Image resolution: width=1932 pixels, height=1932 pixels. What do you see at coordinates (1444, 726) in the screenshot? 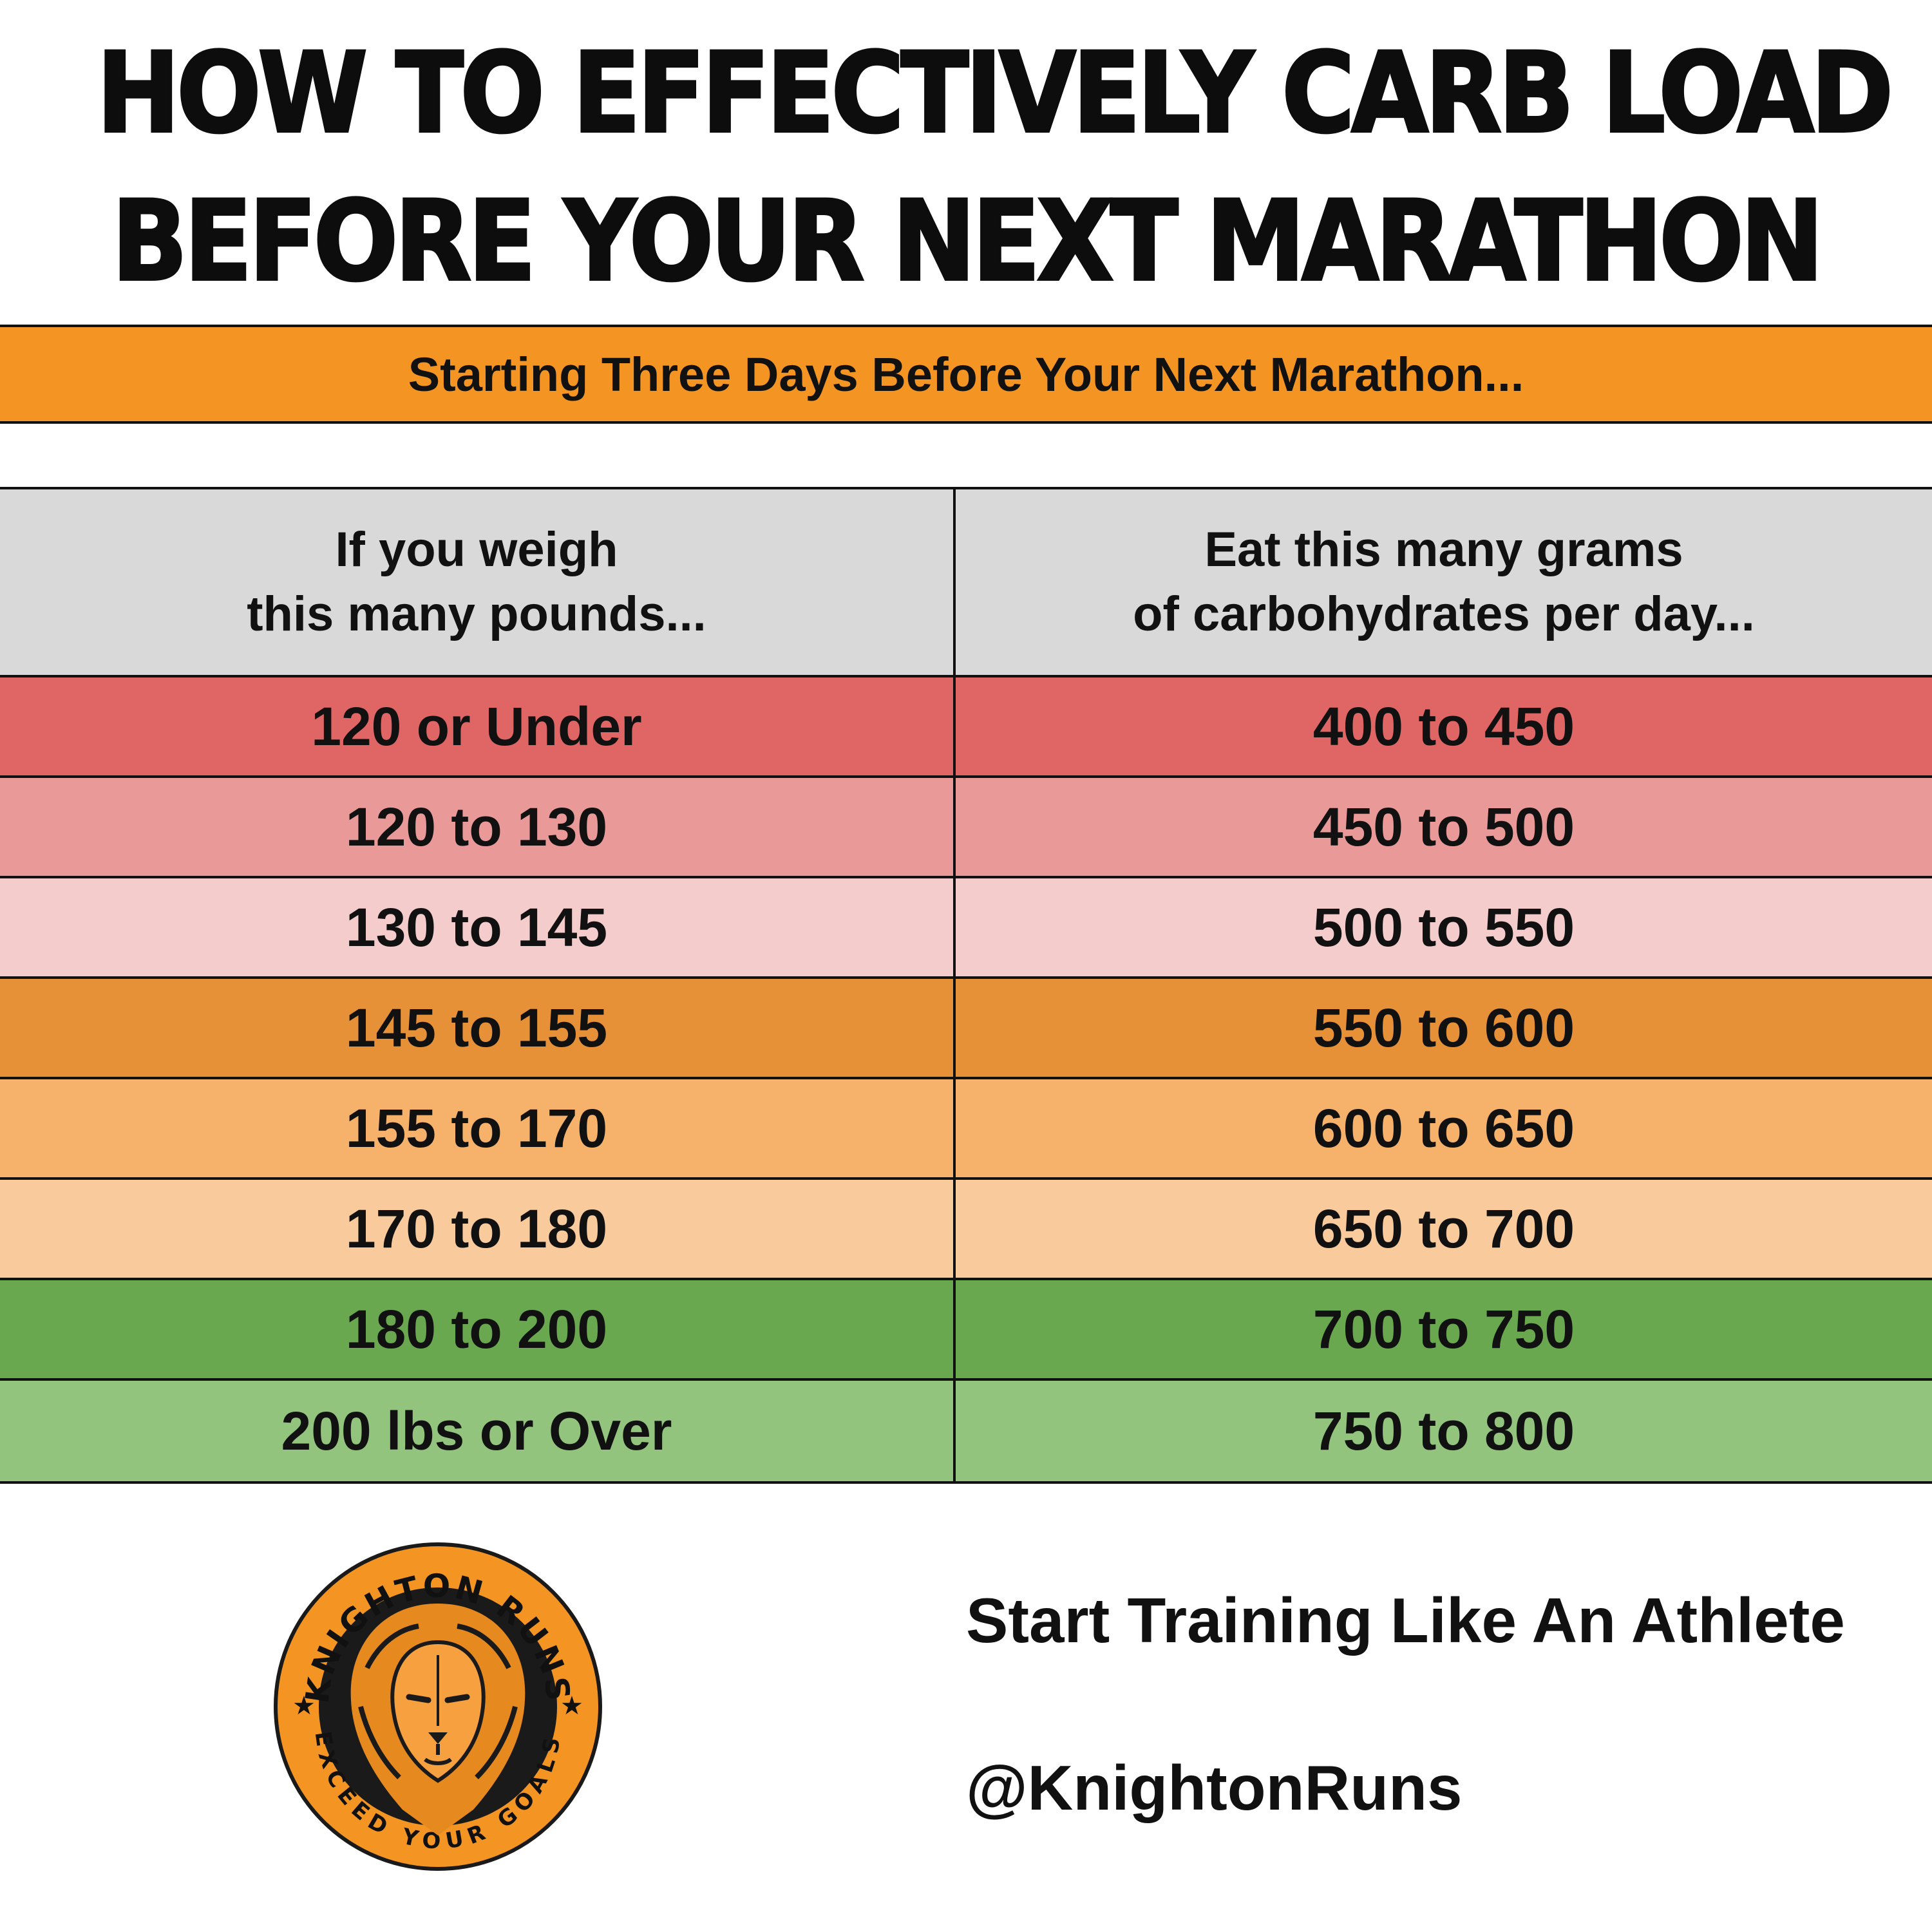
I see `carbs-cell: 400 to 450` at bounding box center [1444, 726].